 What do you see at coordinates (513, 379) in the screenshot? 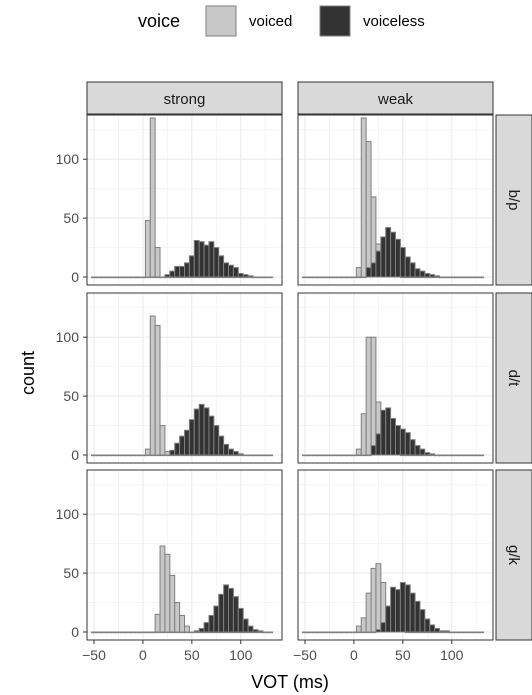
I see `row-strip-label-d-t: d/t` at bounding box center [513, 379].